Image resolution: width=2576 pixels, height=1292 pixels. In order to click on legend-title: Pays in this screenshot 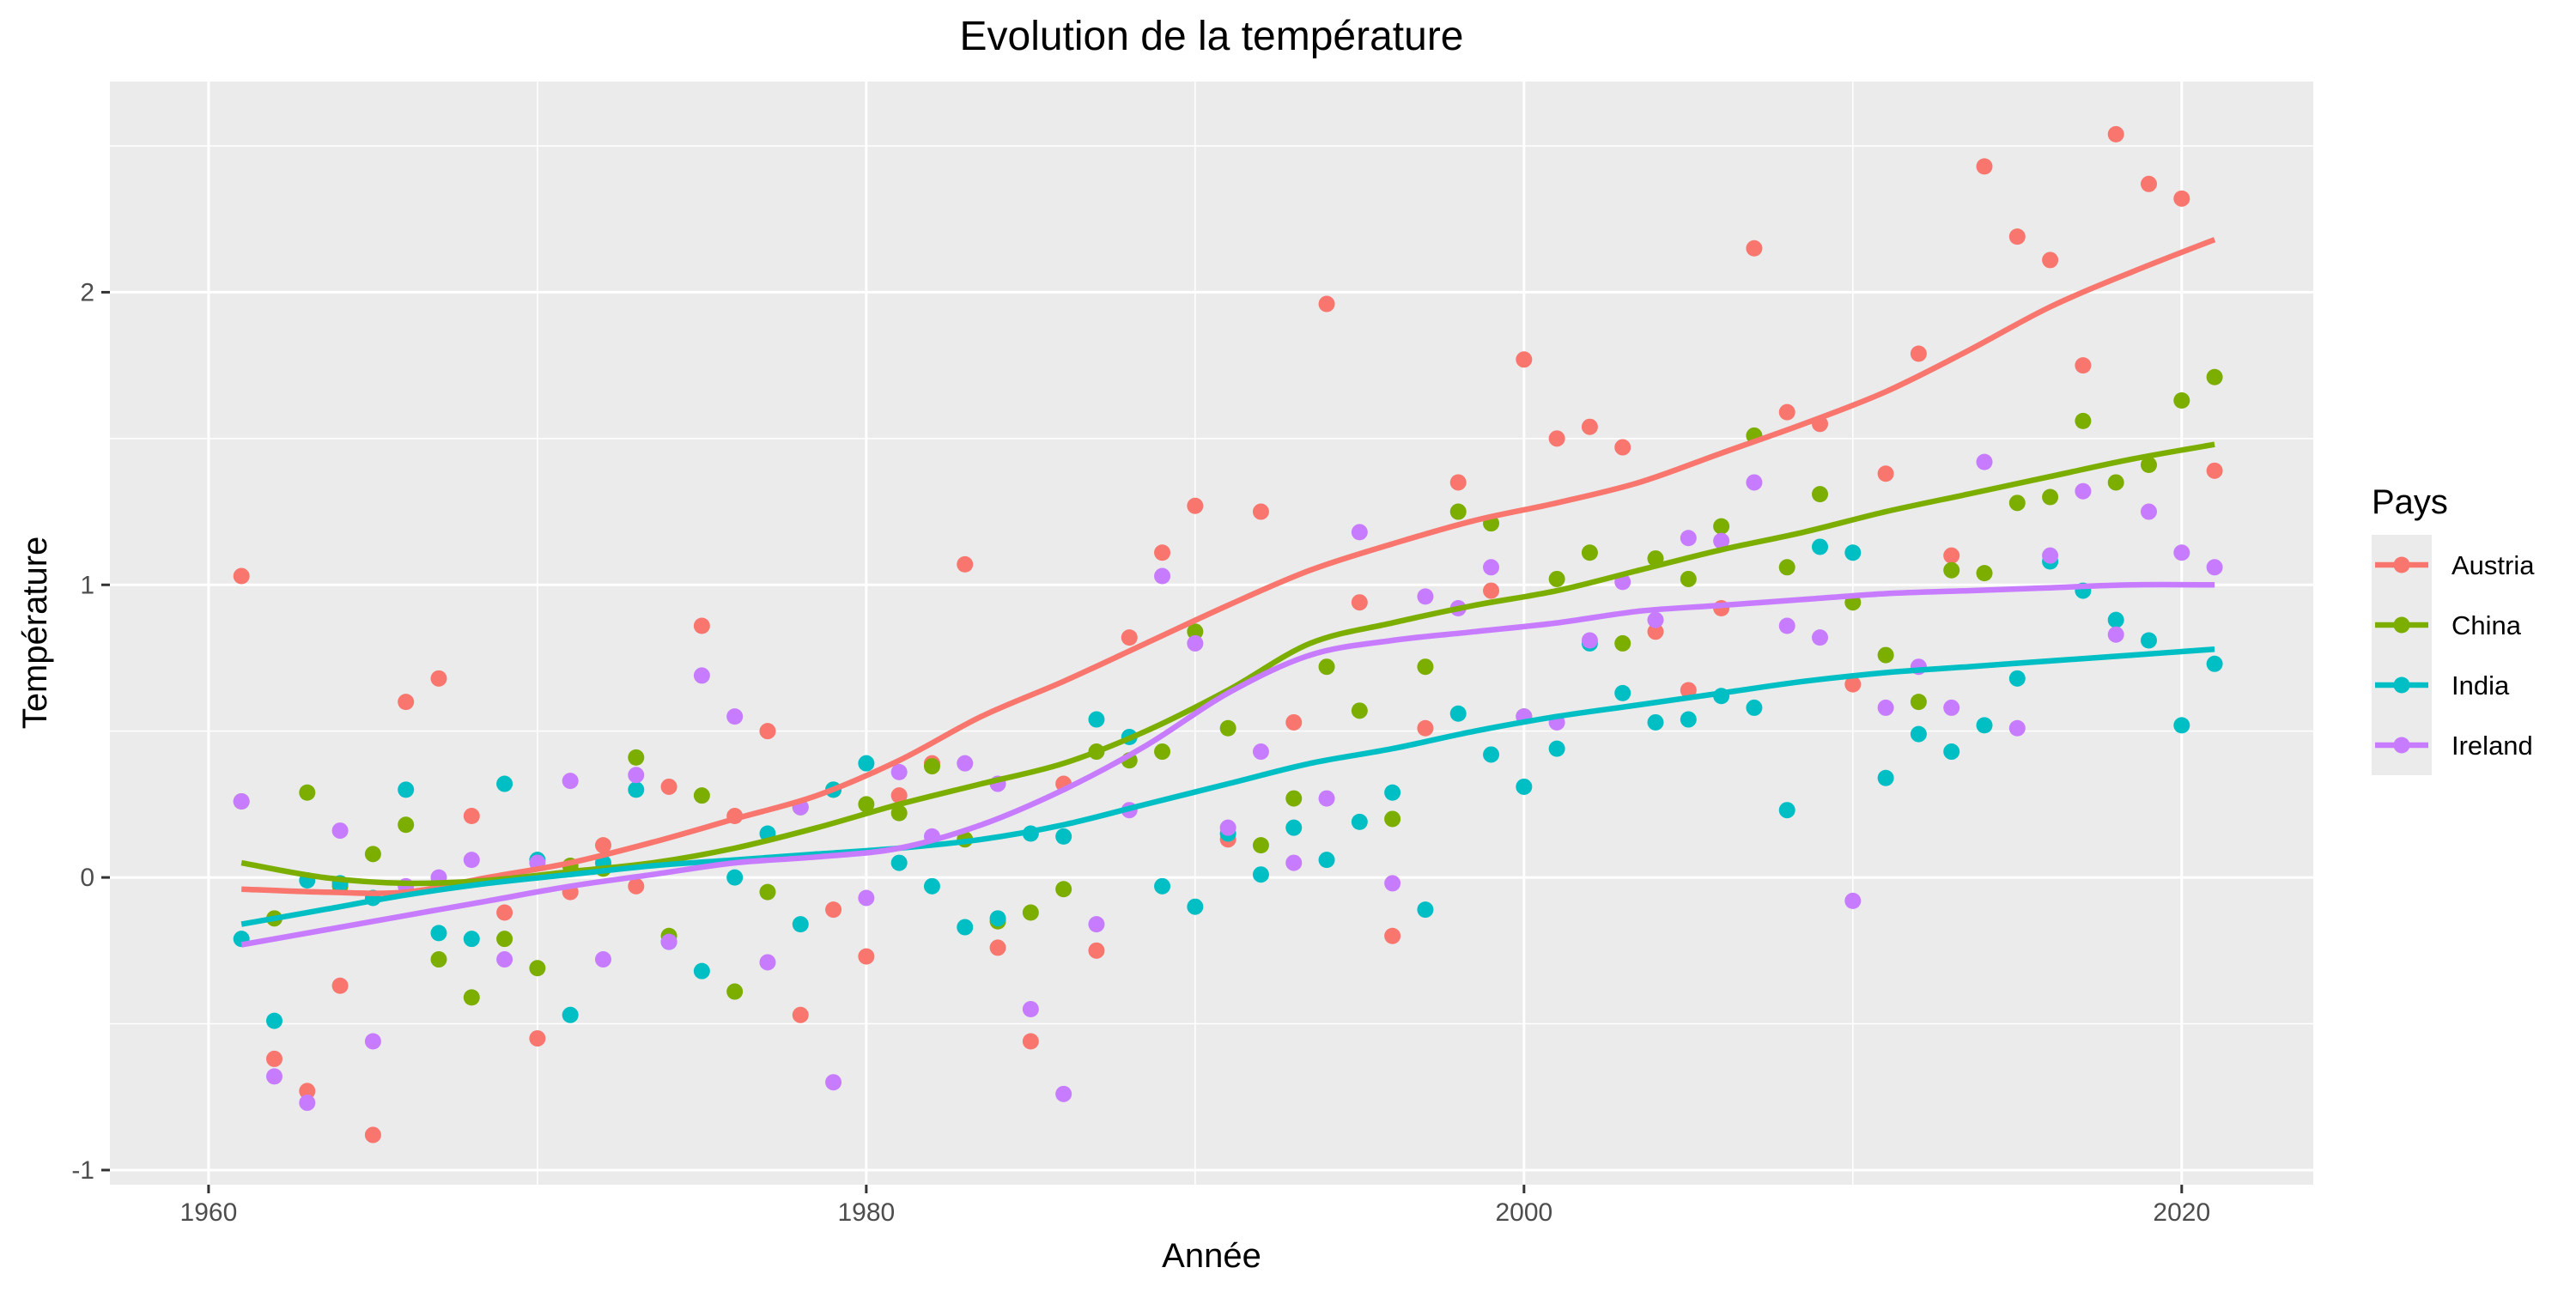, I will do `click(2410, 502)`.